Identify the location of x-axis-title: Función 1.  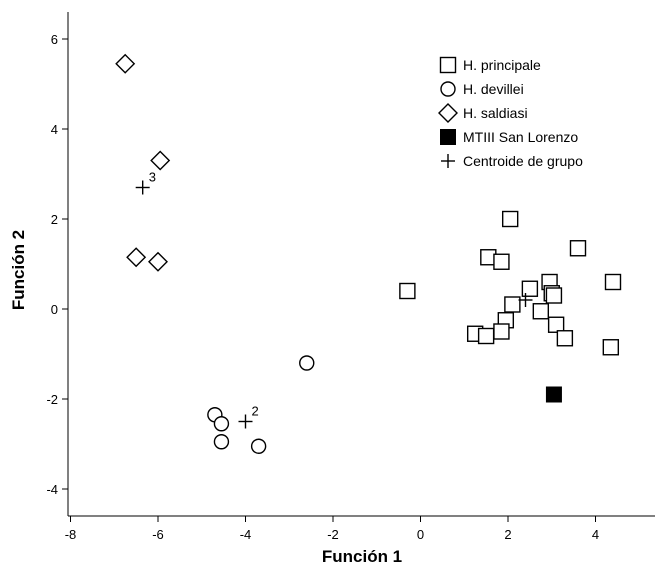
(362, 556).